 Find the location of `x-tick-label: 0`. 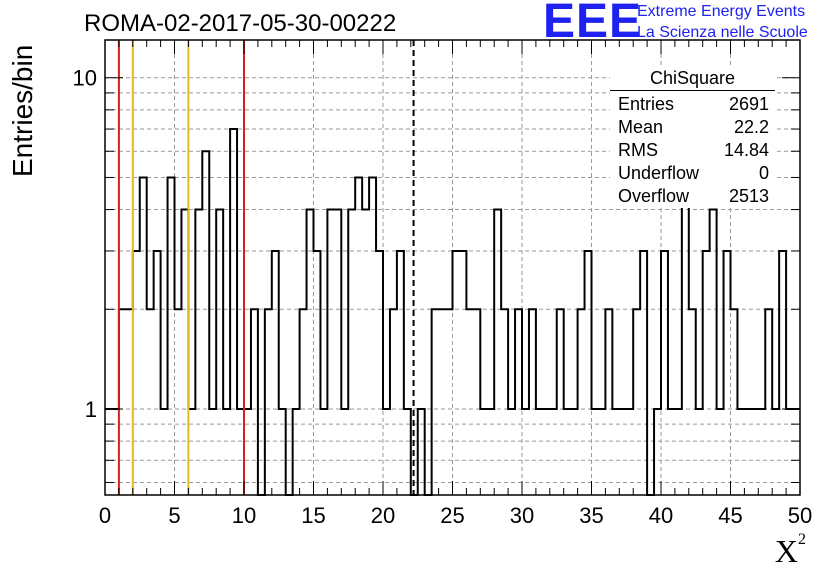

x-tick-label: 0 is located at coordinates (105, 515).